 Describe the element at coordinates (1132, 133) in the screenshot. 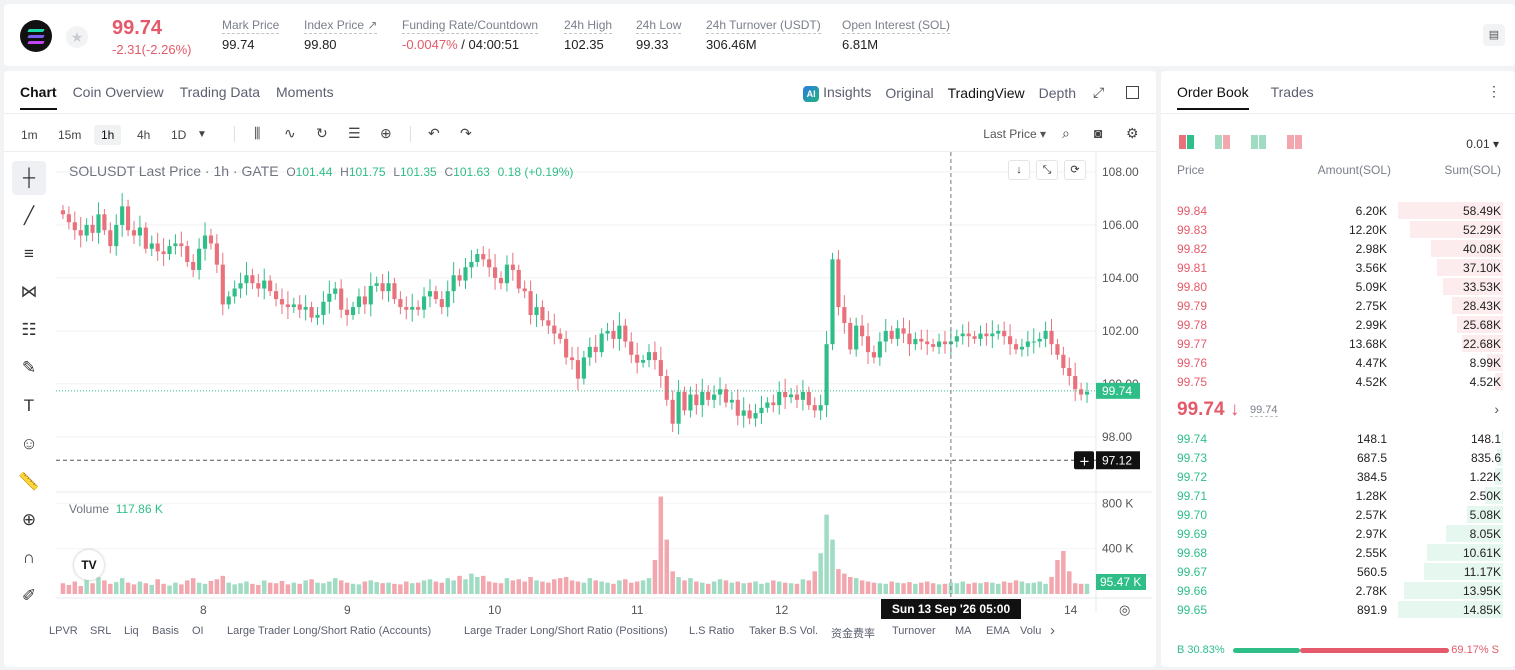

I see `settings-gear-icon: ⚙` at that location.